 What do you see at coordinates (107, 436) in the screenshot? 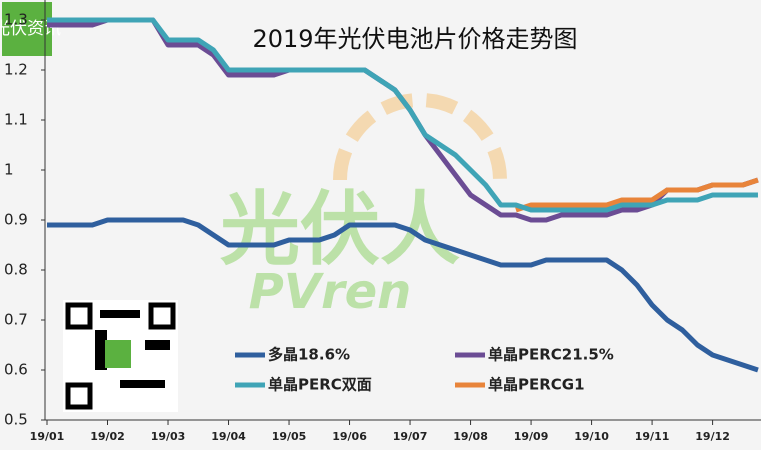
I see `x-tick-label: 19/02` at bounding box center [107, 436].